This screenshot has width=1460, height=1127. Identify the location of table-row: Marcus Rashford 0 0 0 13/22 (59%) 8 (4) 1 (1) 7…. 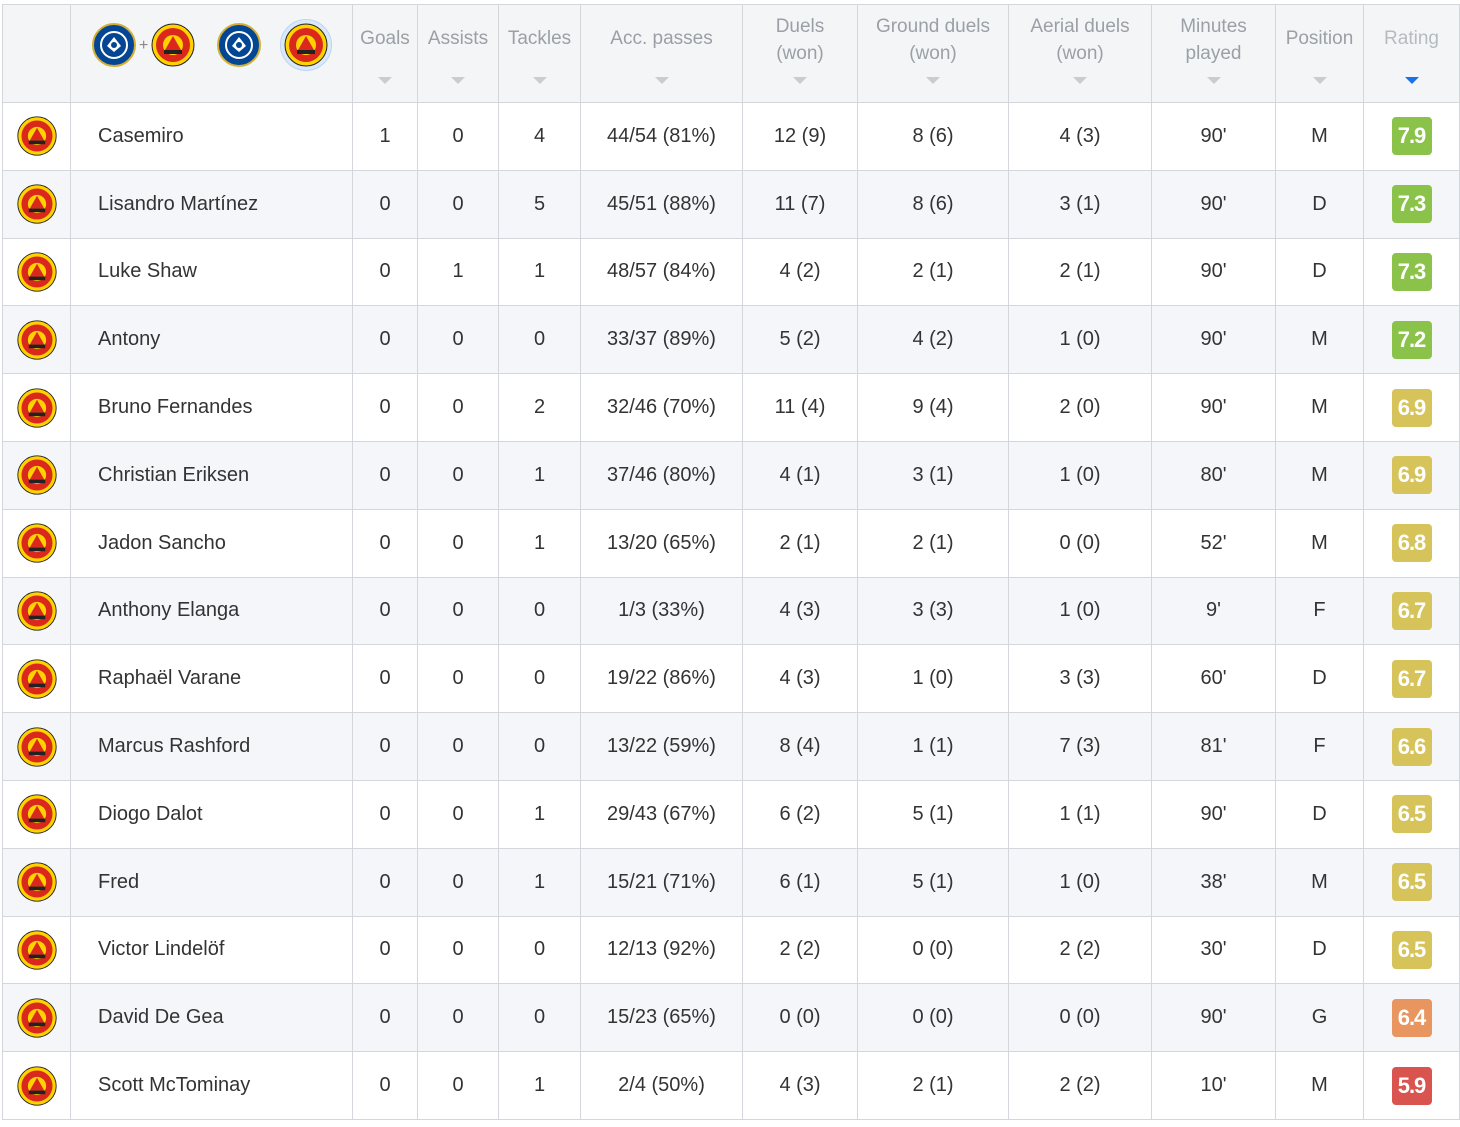
(731, 746).